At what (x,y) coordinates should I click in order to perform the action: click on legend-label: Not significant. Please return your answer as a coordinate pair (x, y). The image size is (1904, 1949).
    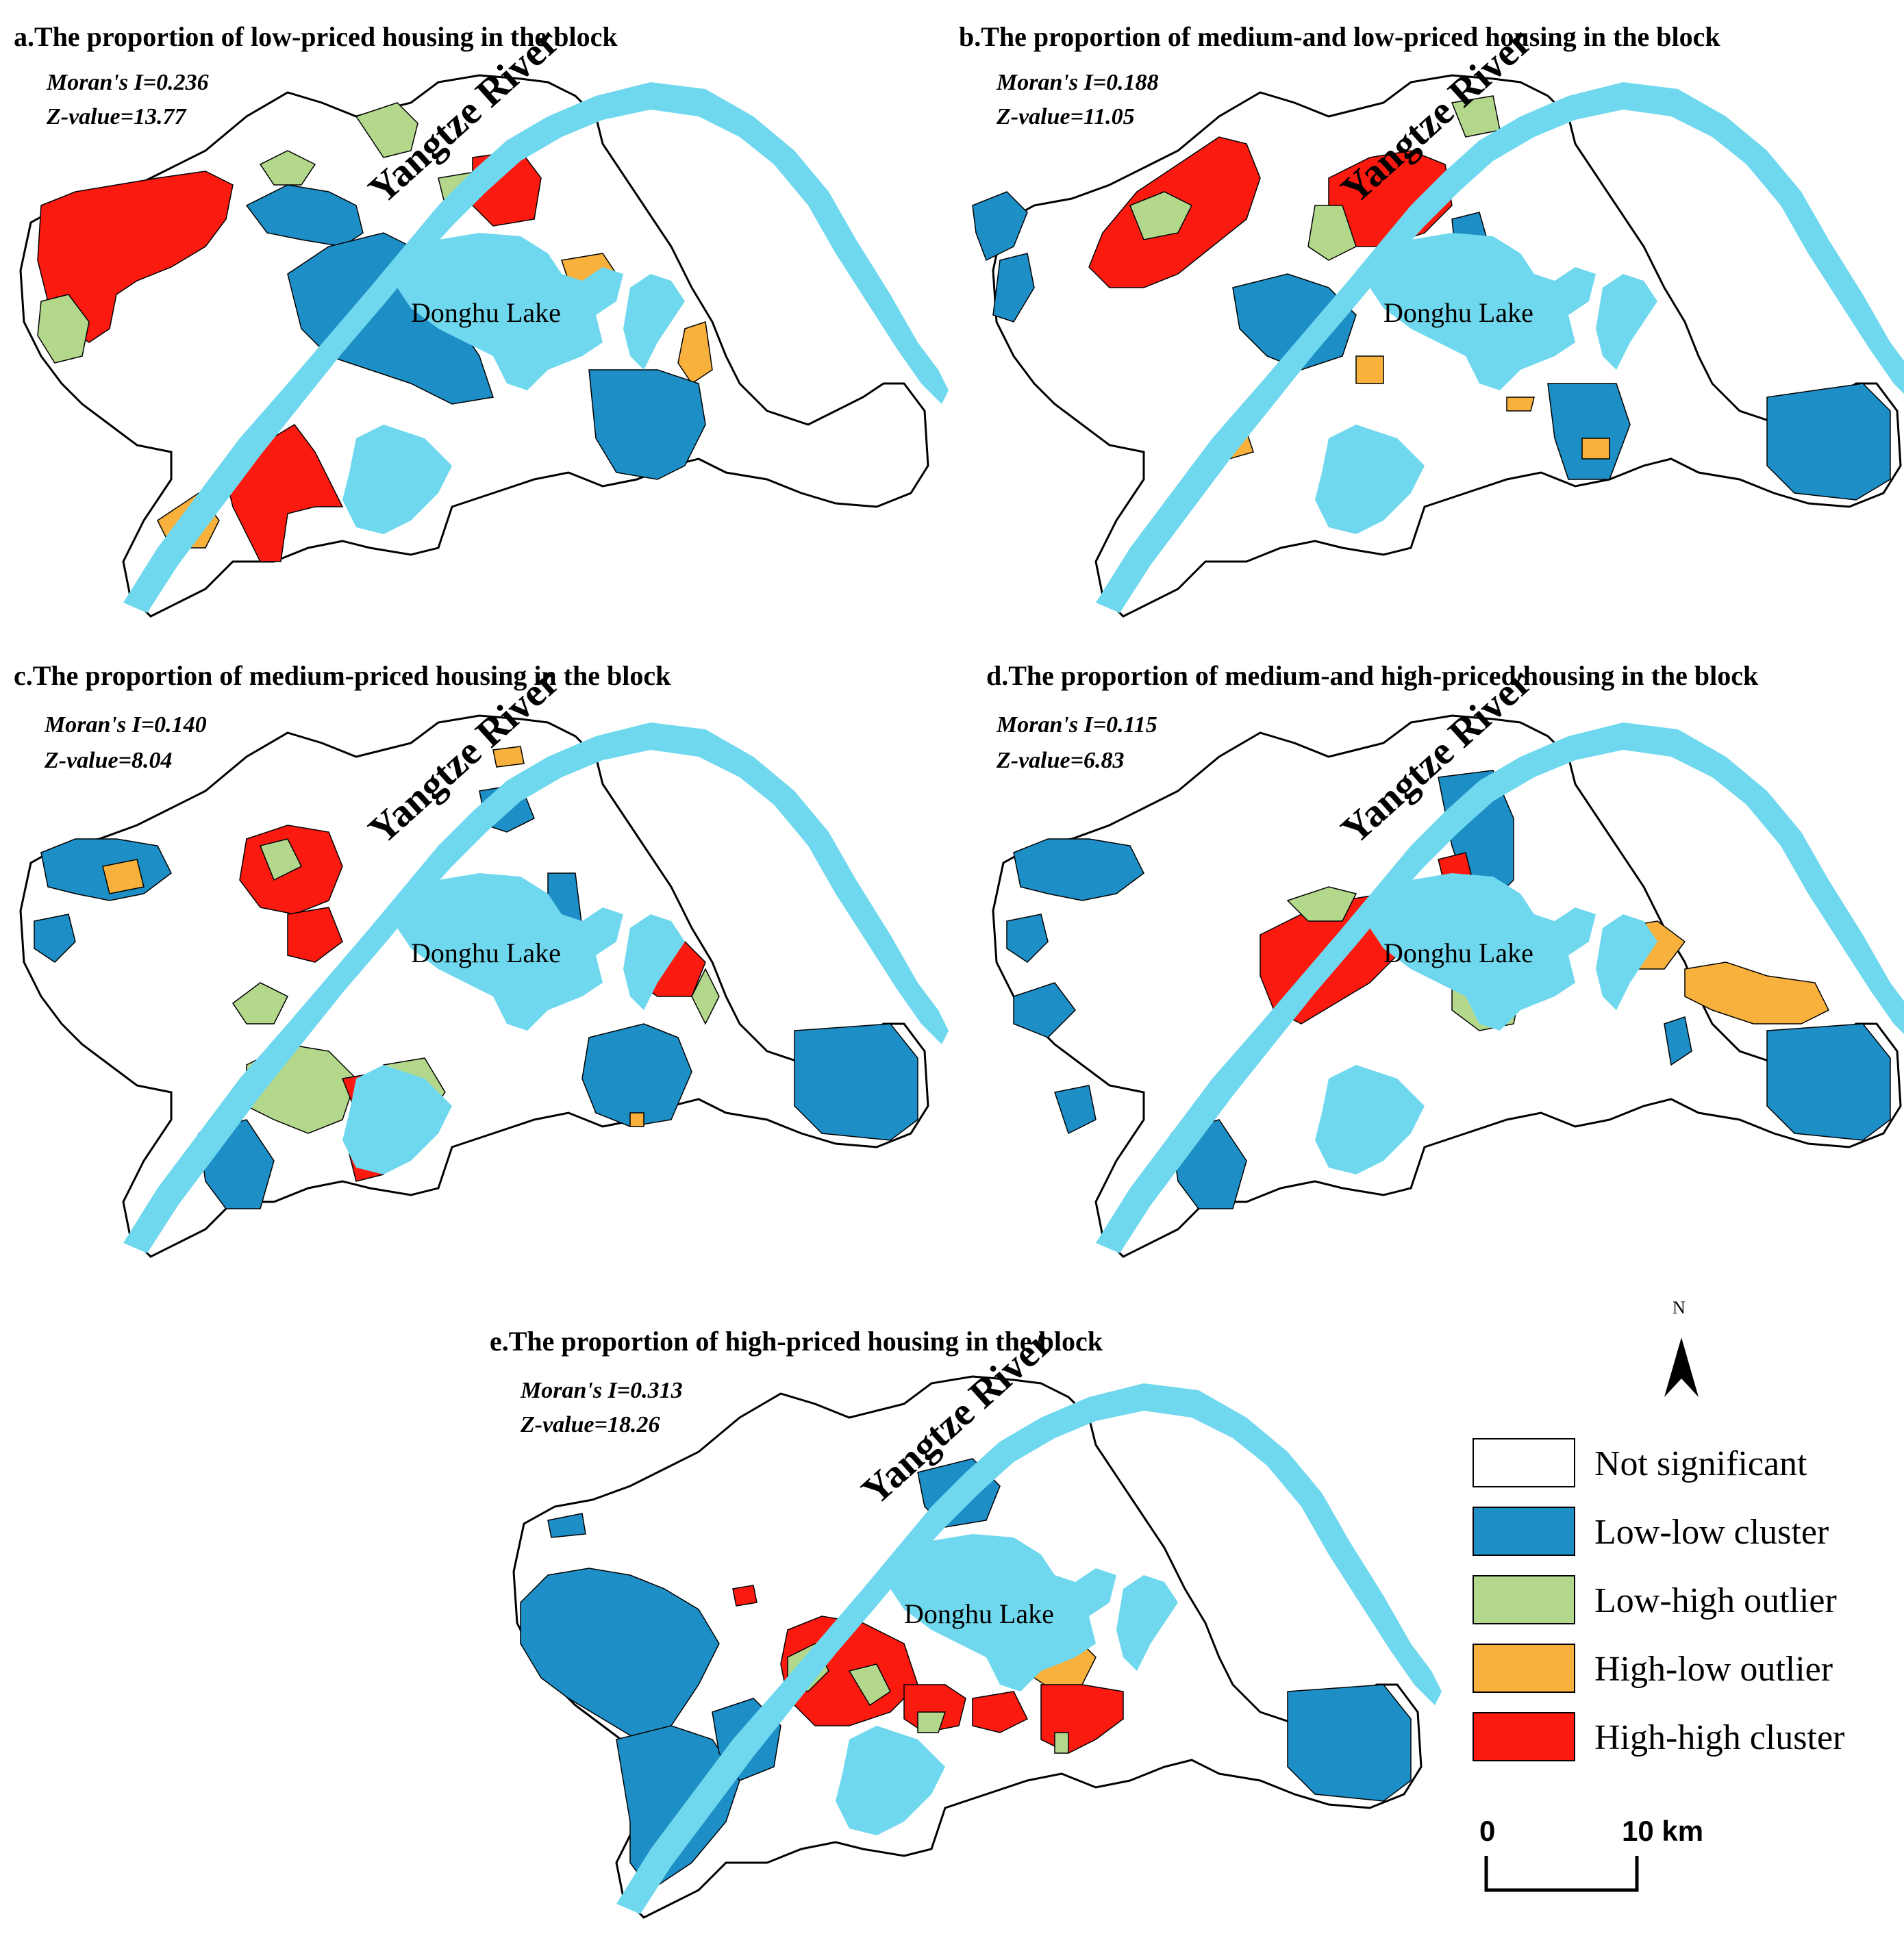
    Looking at the image, I should click on (1700, 1464).